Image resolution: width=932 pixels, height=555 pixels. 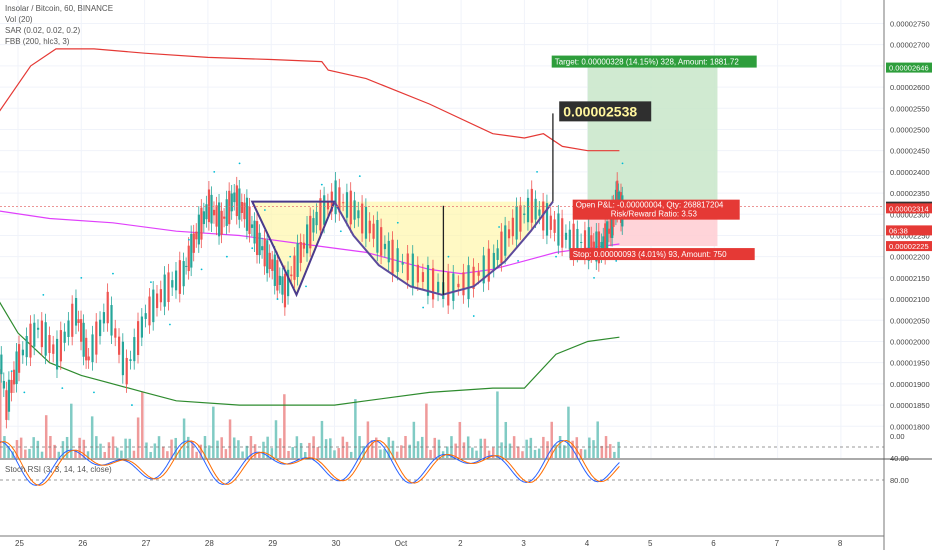 What do you see at coordinates (82, 543) in the screenshot?
I see `time-tick-label: 26` at bounding box center [82, 543].